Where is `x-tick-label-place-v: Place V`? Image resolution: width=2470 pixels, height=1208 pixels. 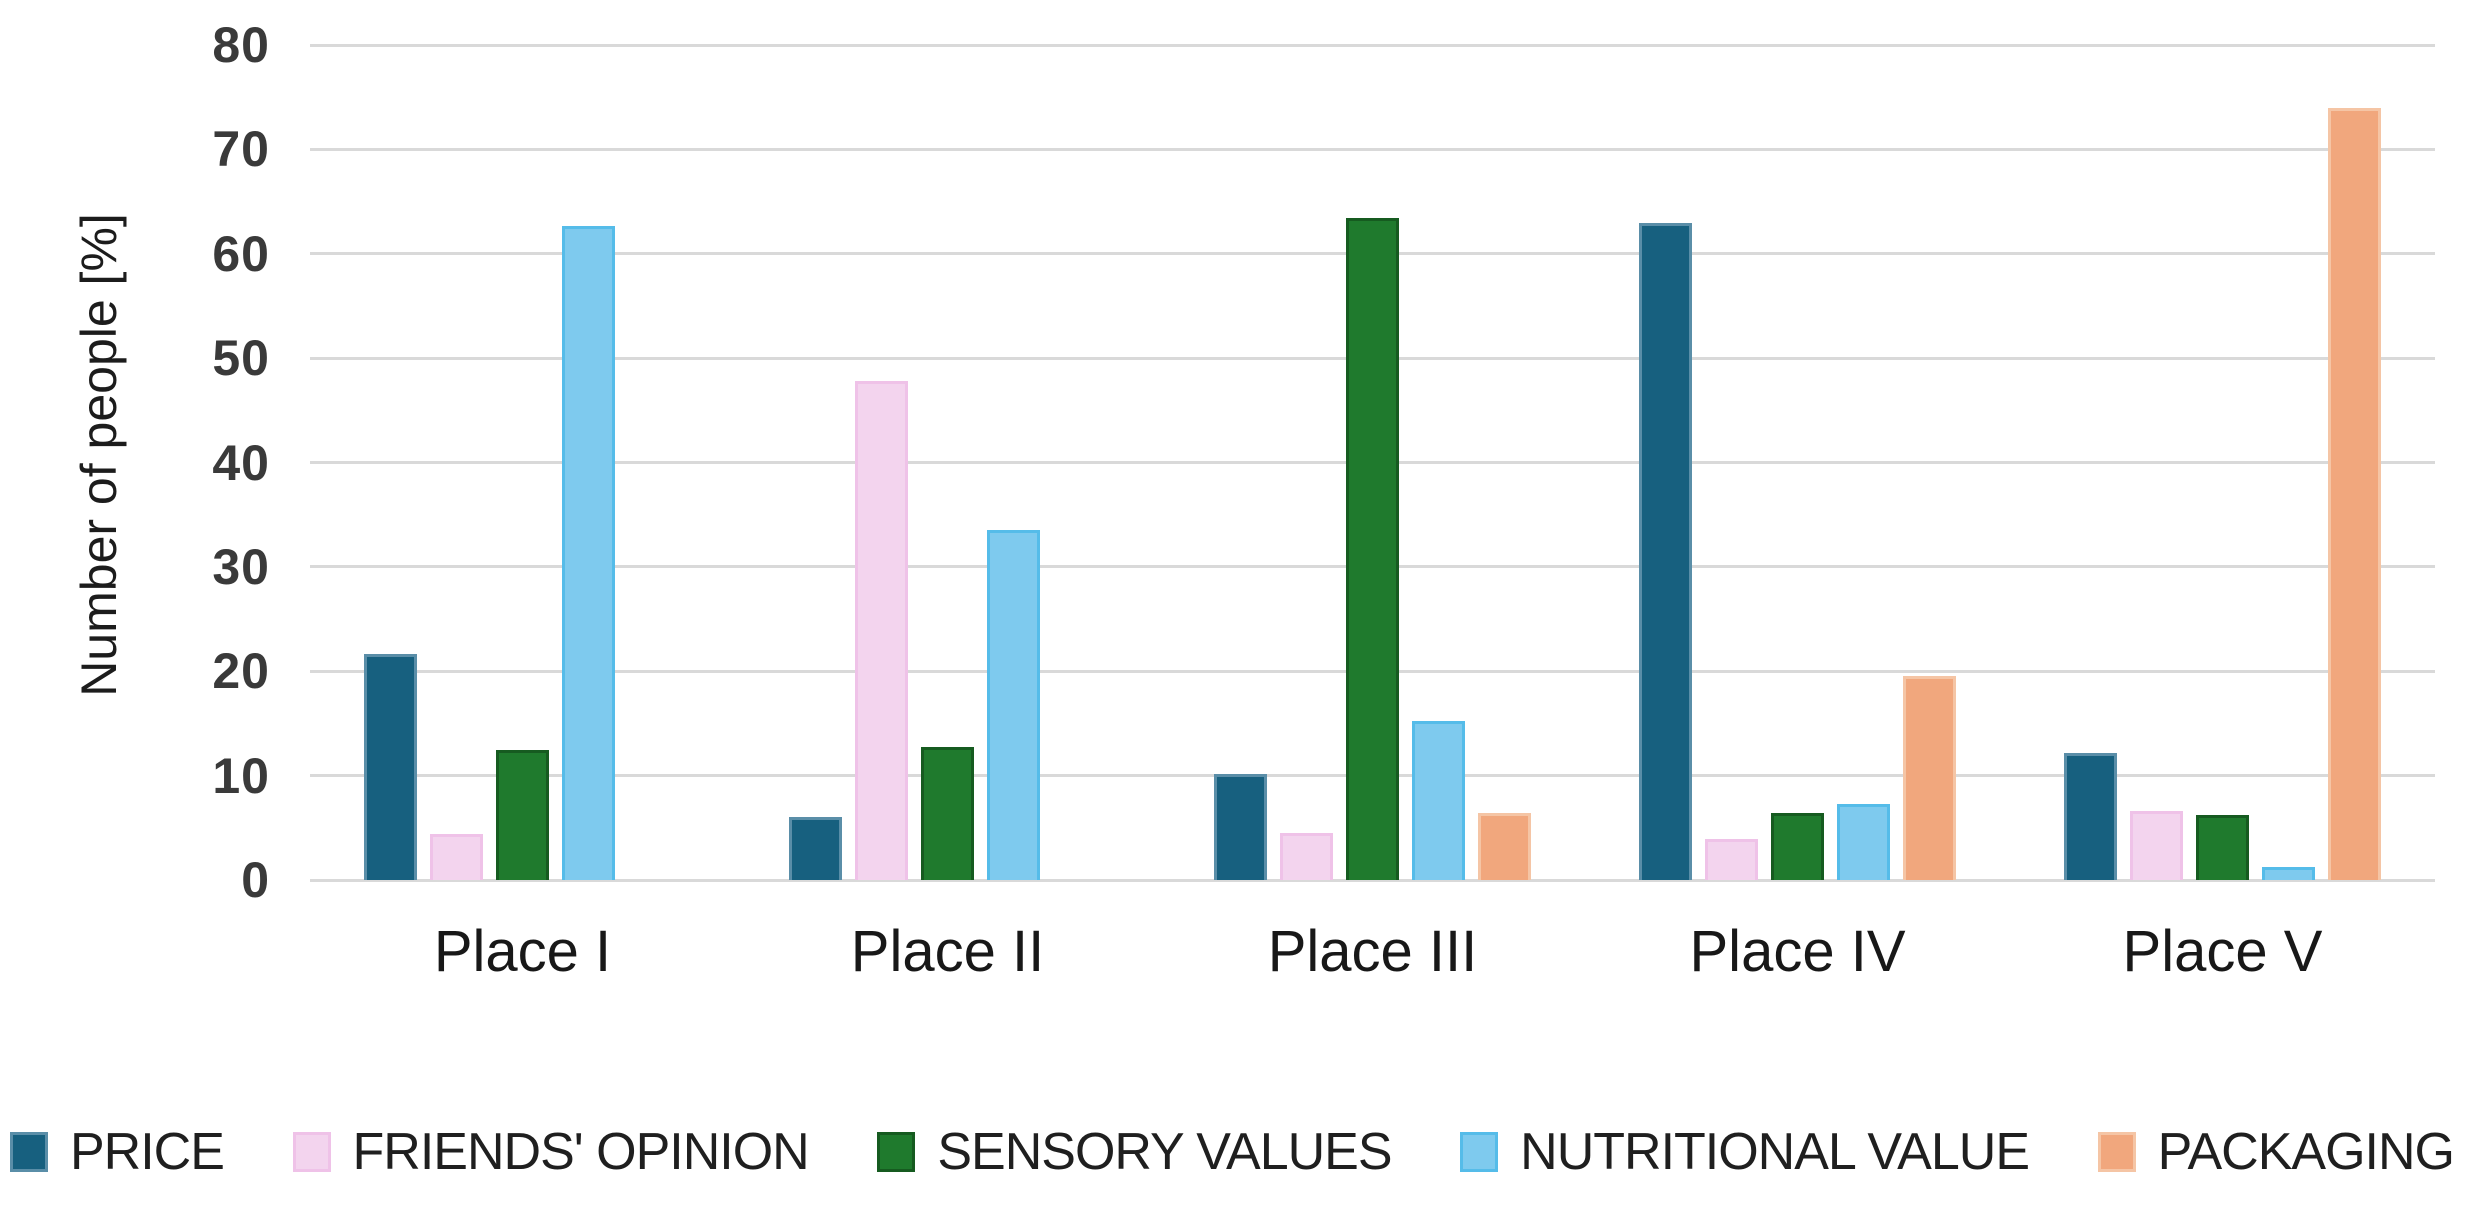 x-tick-label-place-v: Place V is located at coordinates (2222, 951).